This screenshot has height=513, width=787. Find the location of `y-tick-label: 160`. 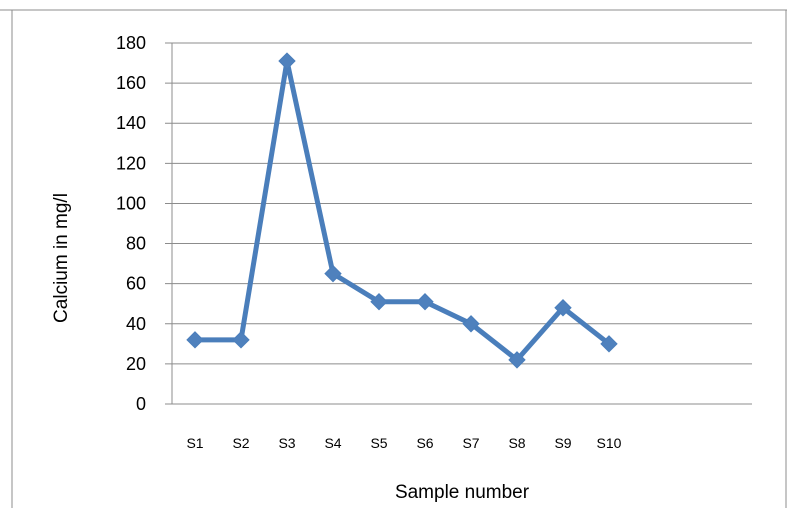

y-tick-label: 160 is located at coordinates (131, 83).